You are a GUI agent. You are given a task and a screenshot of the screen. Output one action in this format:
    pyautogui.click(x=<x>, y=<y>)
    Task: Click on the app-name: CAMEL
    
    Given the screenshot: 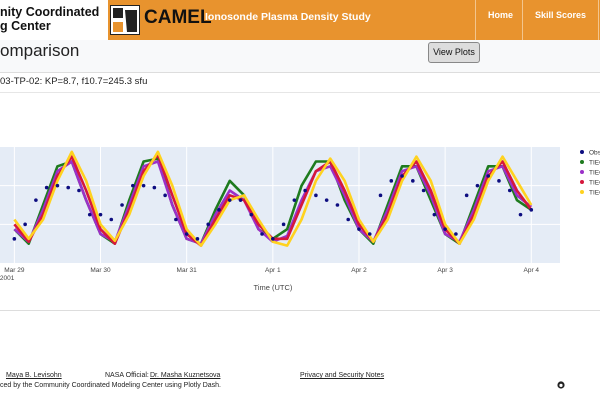 What is the action you would take?
    pyautogui.click(x=178, y=17)
    